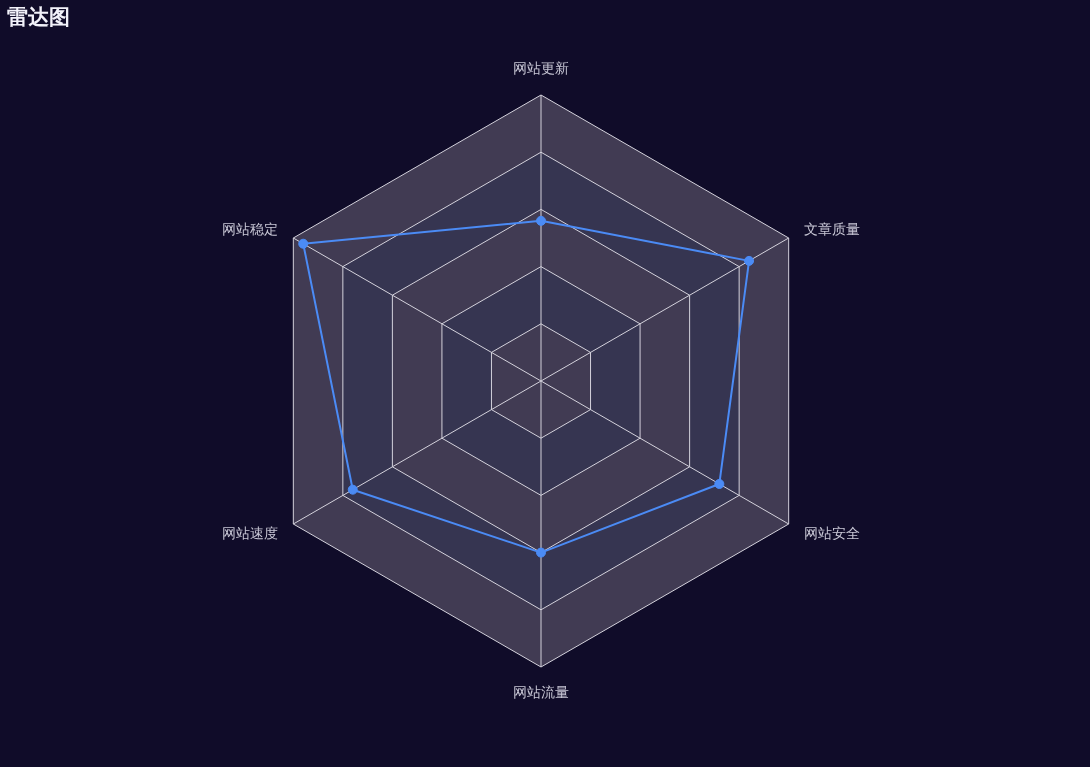 This screenshot has width=1090, height=767. I want to click on spoke-label: 网站安全, so click(832, 533).